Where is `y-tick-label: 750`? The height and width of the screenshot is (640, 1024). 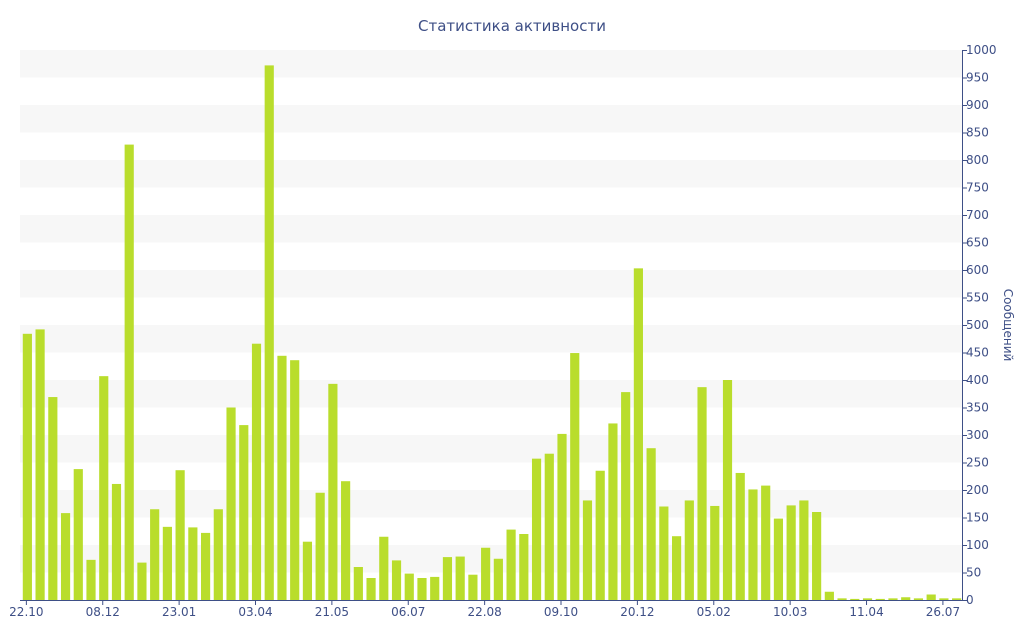
y-tick-label: 750 is located at coordinates (977, 188).